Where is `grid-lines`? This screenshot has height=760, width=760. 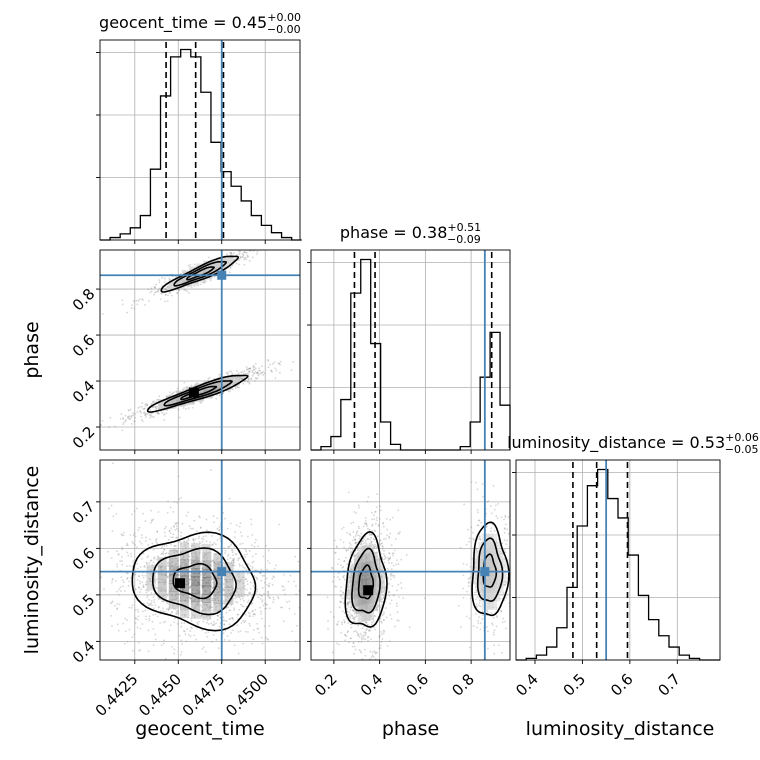
grid-lines is located at coordinates (618, 560).